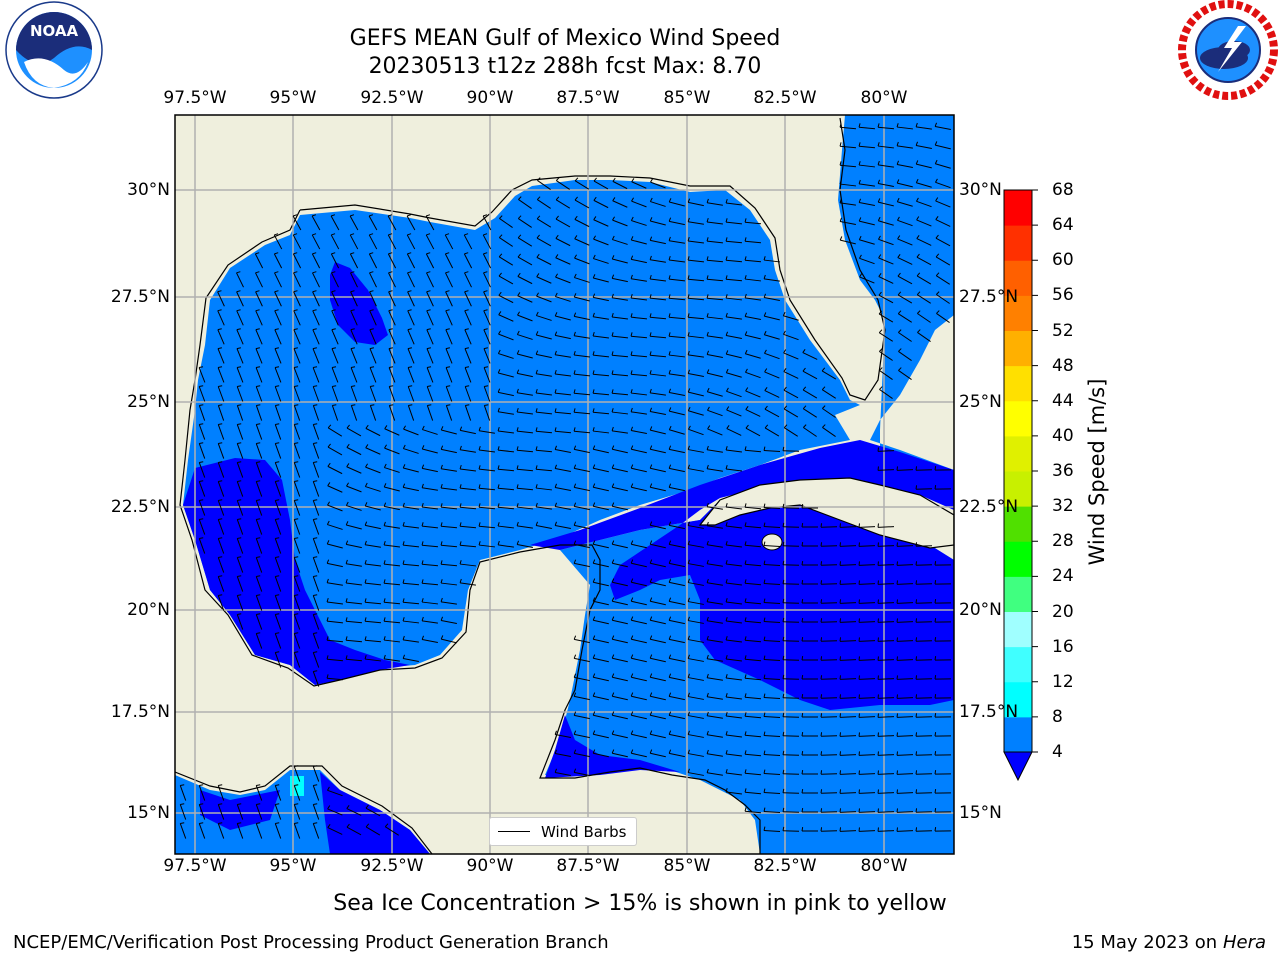 The image size is (1280, 960). What do you see at coordinates (1063, 611) in the screenshot?
I see `colorbar-tick-label: 20` at bounding box center [1063, 611].